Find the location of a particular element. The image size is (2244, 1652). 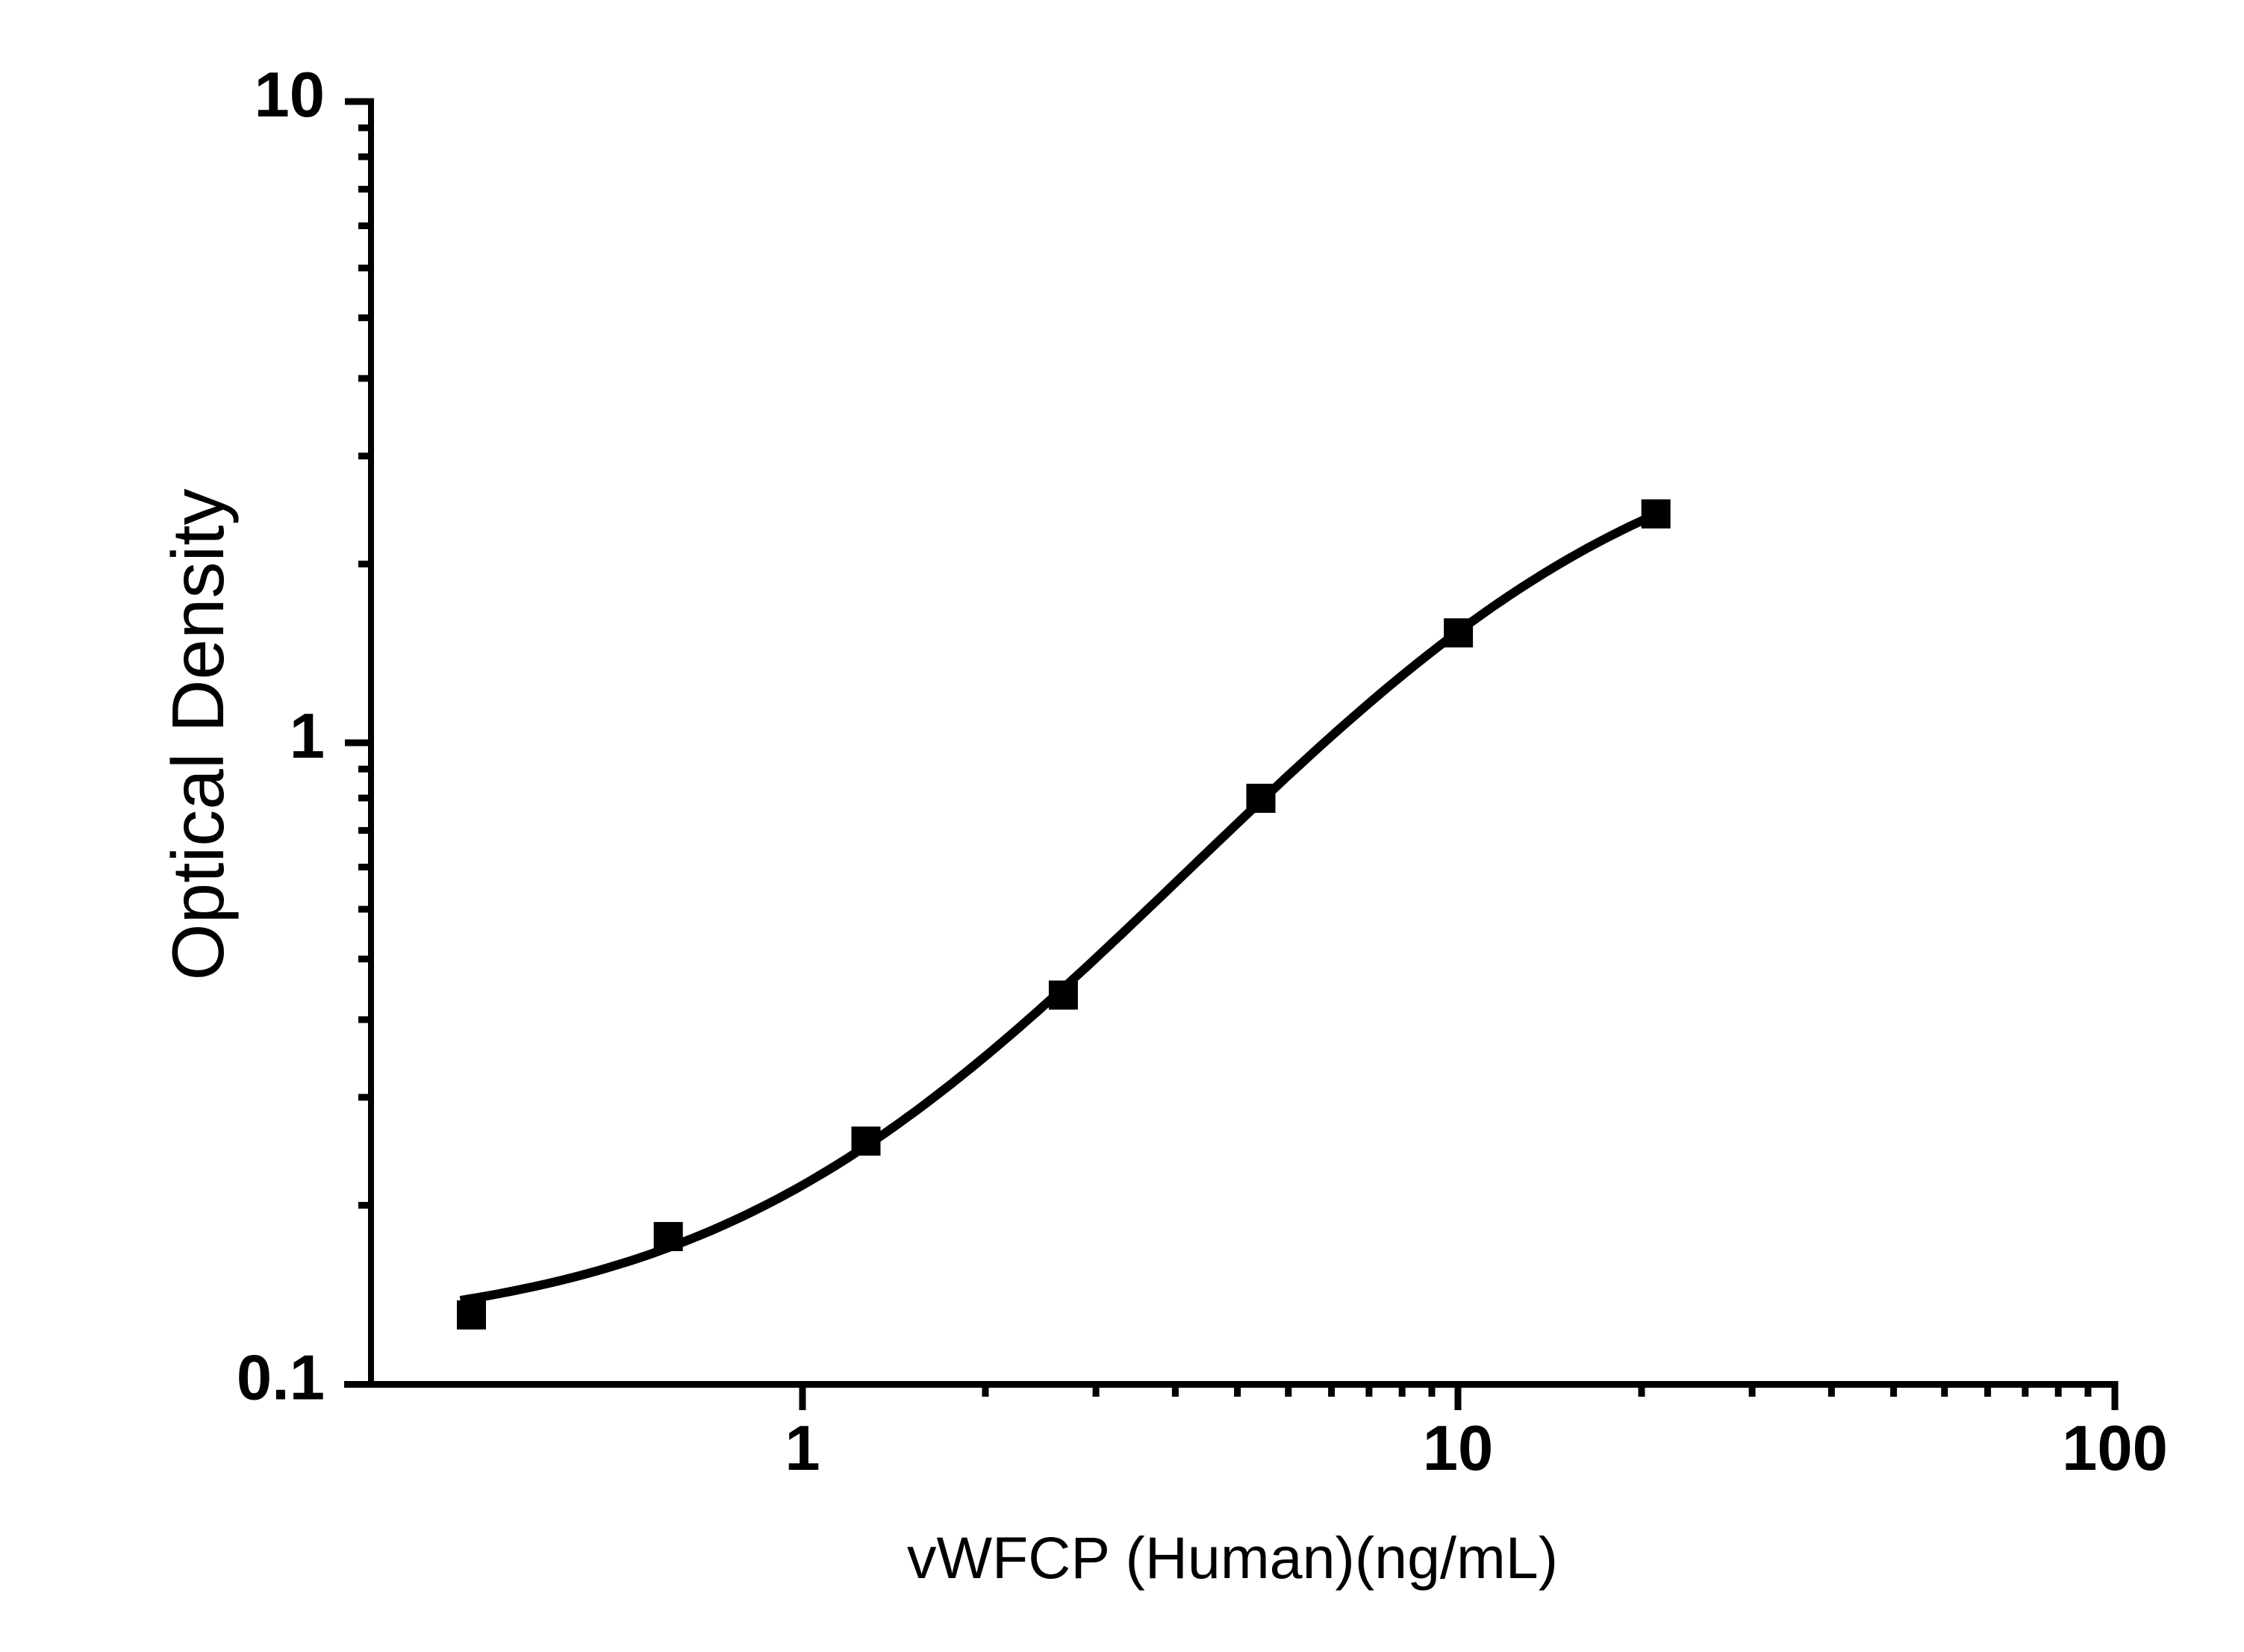

svg-text: 100 is located at coordinates (2115, 1448).